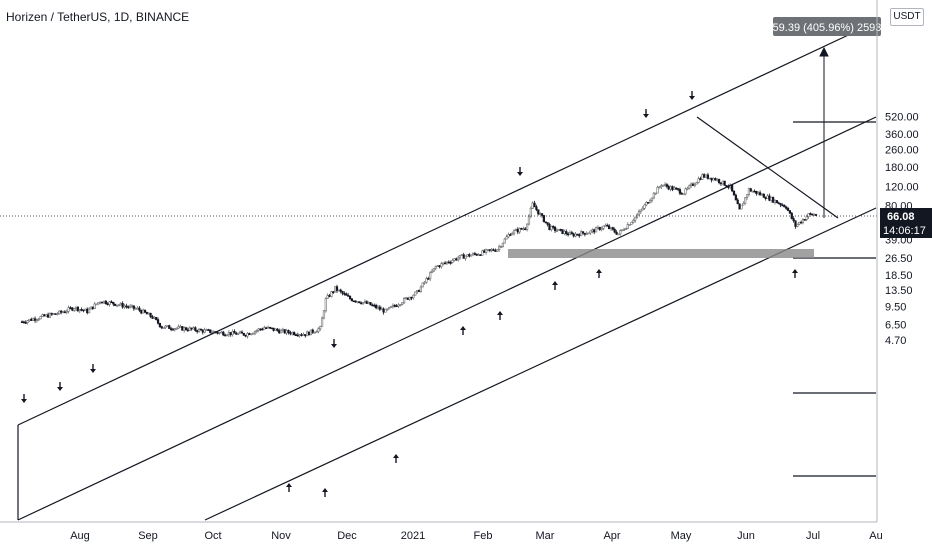 The width and height of the screenshot is (932, 550). I want to click on currency-unit-button: USDT, so click(907, 17).